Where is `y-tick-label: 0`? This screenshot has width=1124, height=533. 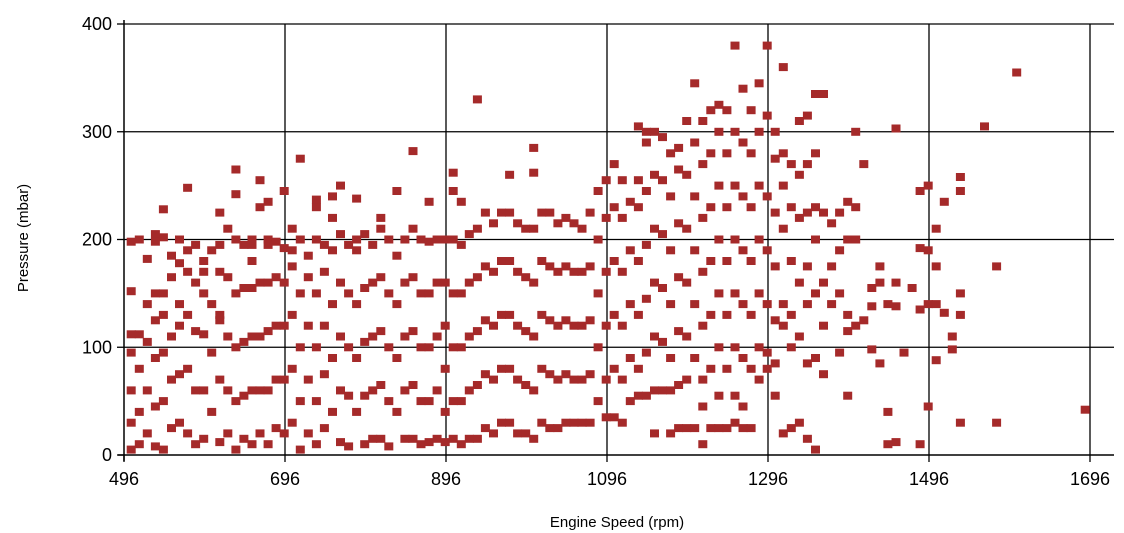 y-tick-label: 0 is located at coordinates (107, 455).